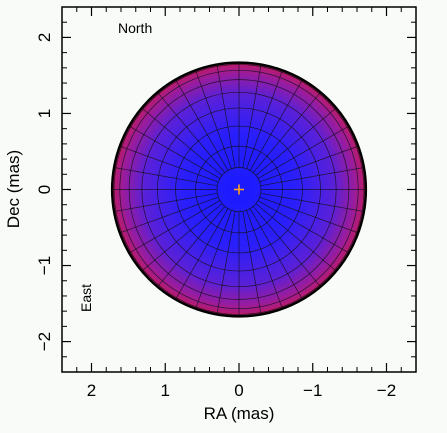 The width and height of the screenshot is (447, 433). What do you see at coordinates (44, 37) in the screenshot?
I see `y-tick-label: 2` at bounding box center [44, 37].